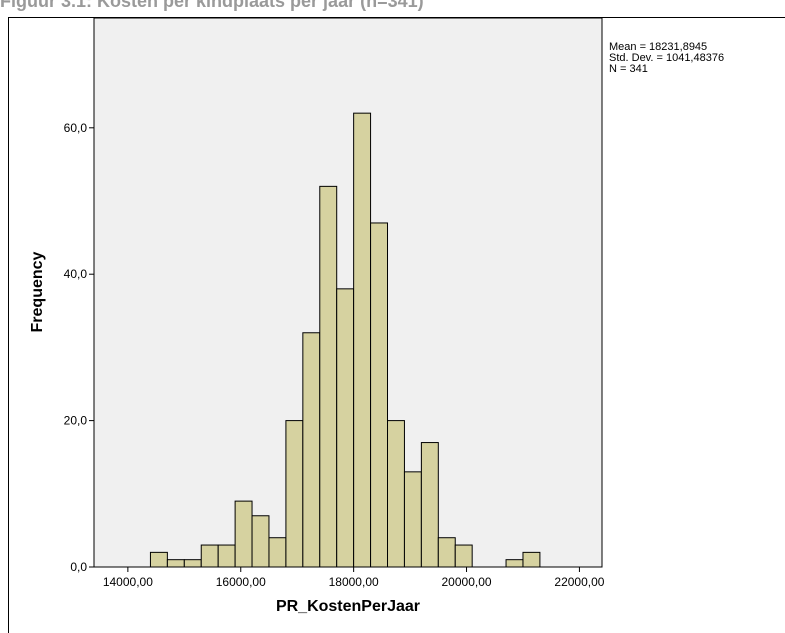  I want to click on std-dev-label: Std. Dev. = 1041,48376, so click(667, 58).